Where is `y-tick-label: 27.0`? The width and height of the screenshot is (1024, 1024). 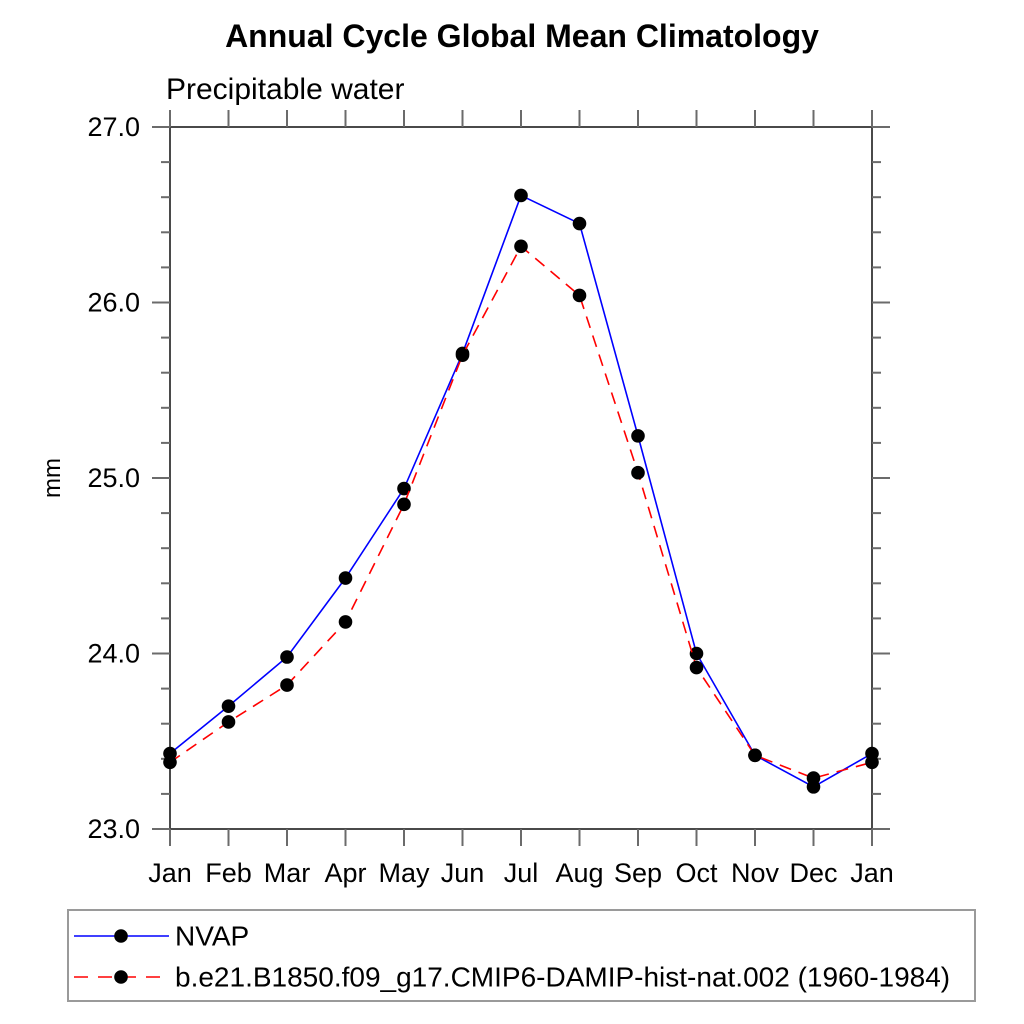
y-tick-label: 27.0 is located at coordinates (113, 127).